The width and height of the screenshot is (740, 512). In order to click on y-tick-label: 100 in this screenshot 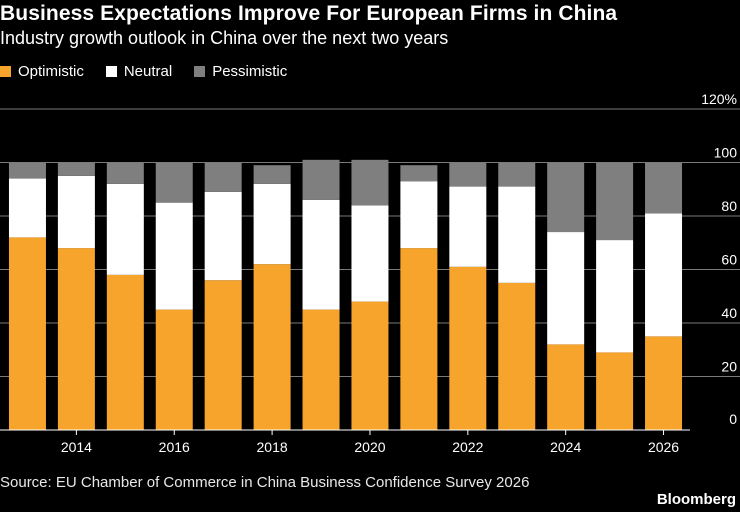, I will do `click(726, 153)`.